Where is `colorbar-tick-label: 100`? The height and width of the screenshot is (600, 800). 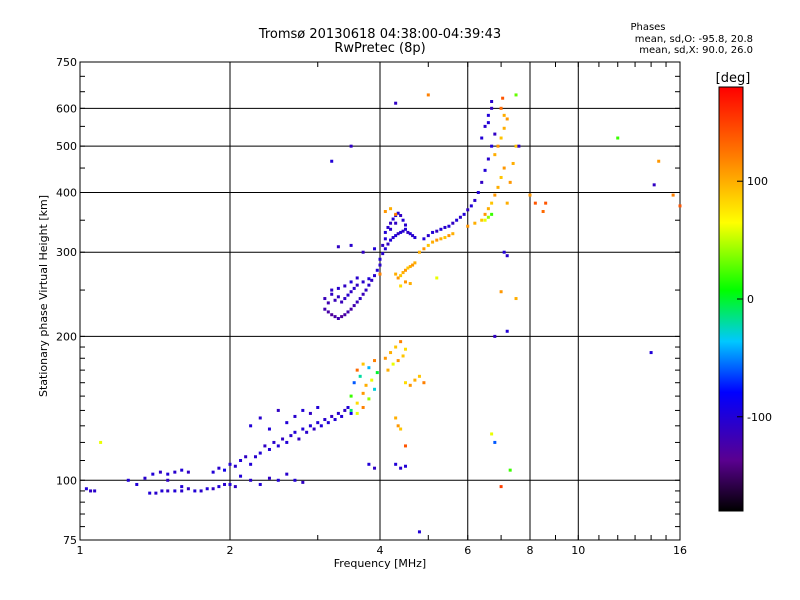 colorbar-tick-label: 100 is located at coordinates (757, 181).